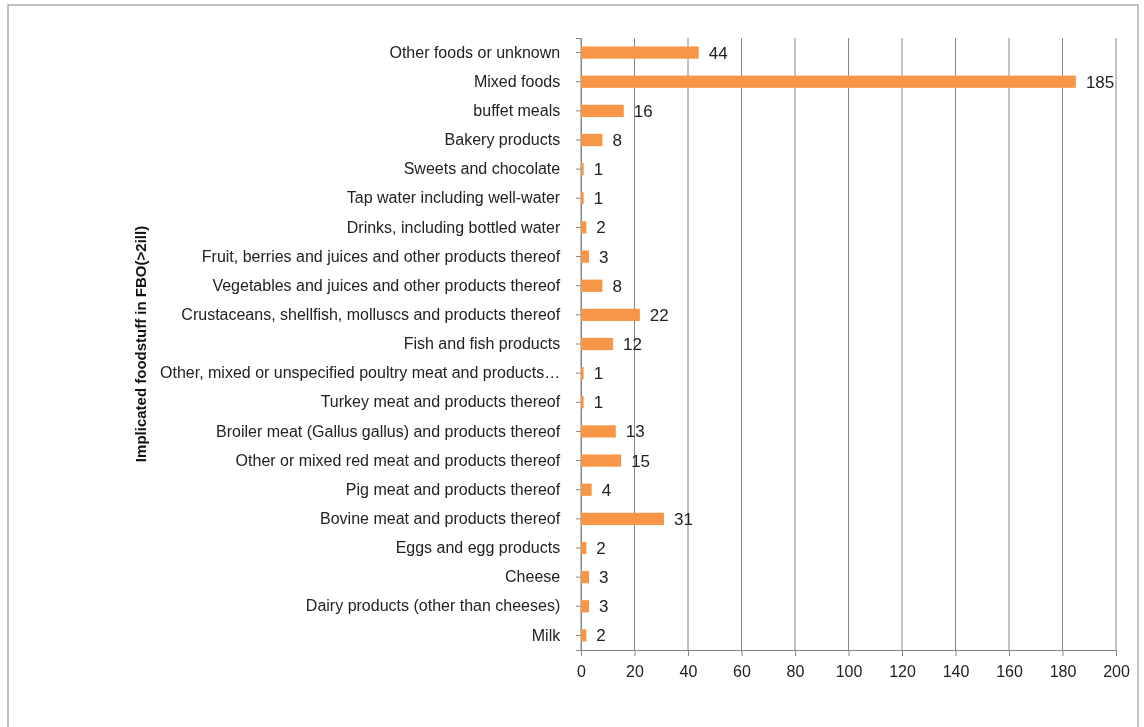 The height and width of the screenshot is (727, 1144). I want to click on y-tick-label: Sweets and chocolate, so click(482, 169).